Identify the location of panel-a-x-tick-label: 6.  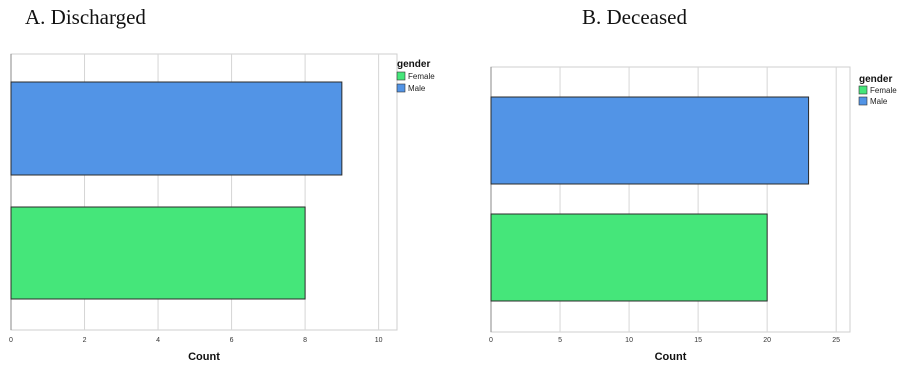
(232, 340).